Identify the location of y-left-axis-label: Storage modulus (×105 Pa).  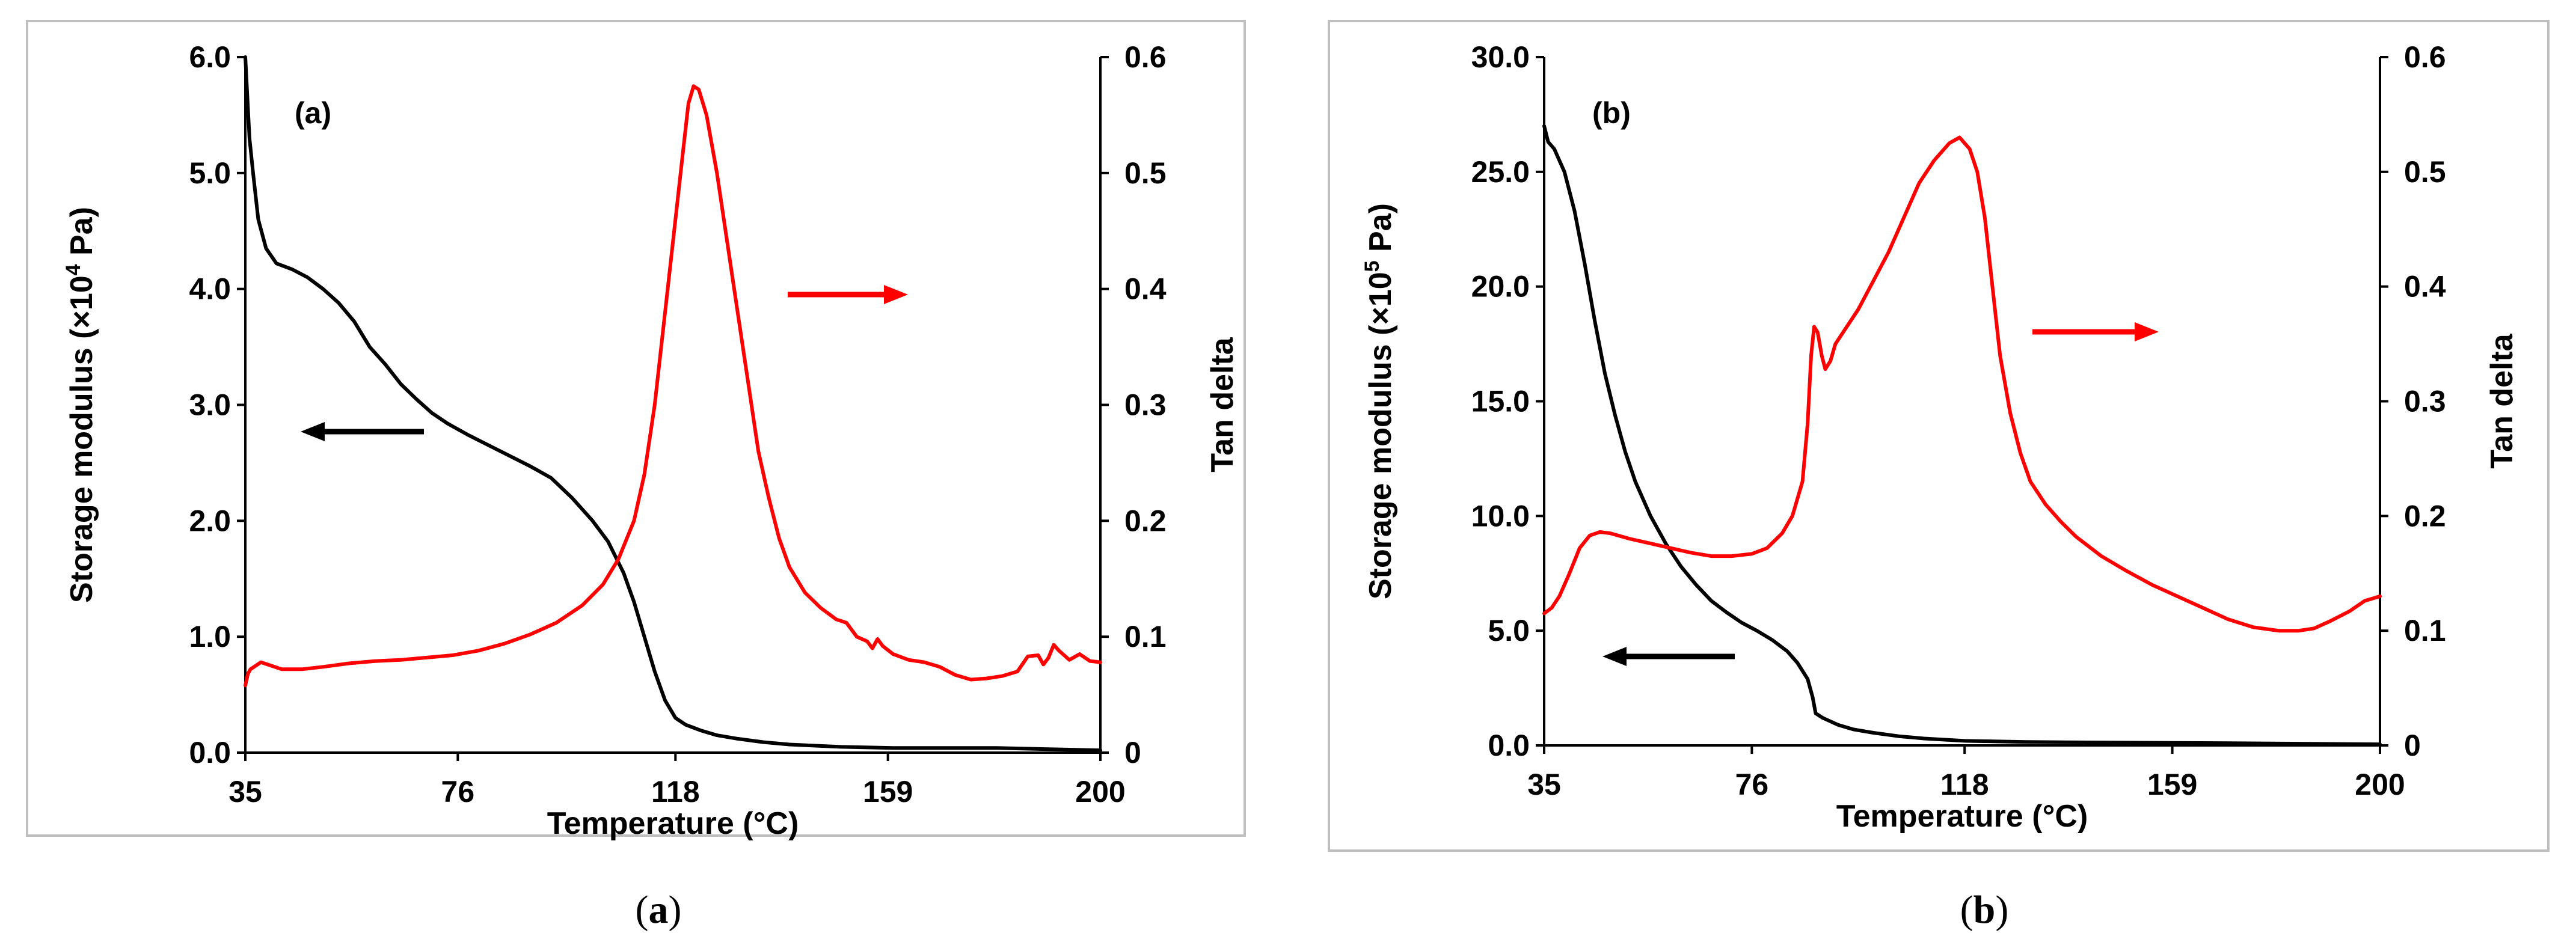
(1379, 401).